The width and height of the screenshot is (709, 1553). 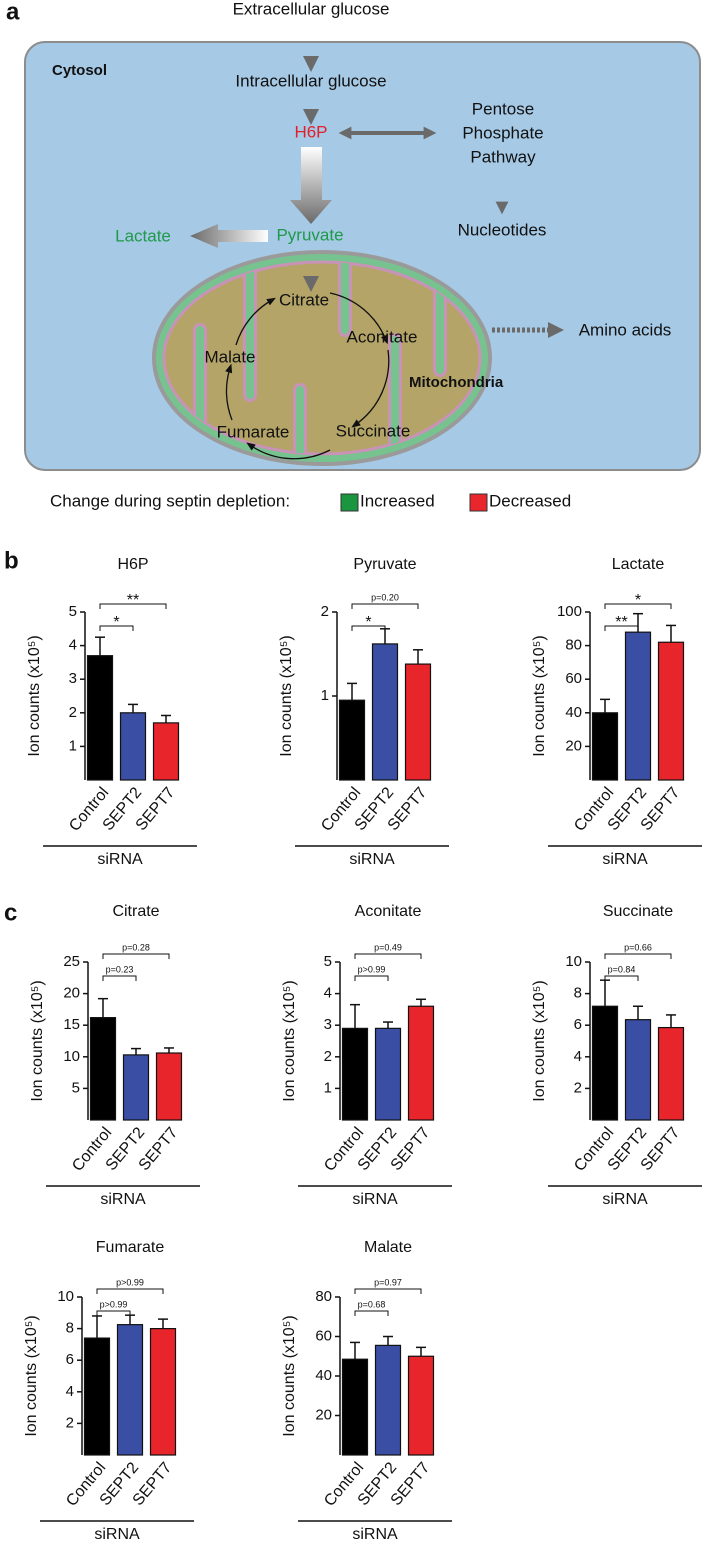 I want to click on comparison-label: p=0.66, so click(x=638, y=947).